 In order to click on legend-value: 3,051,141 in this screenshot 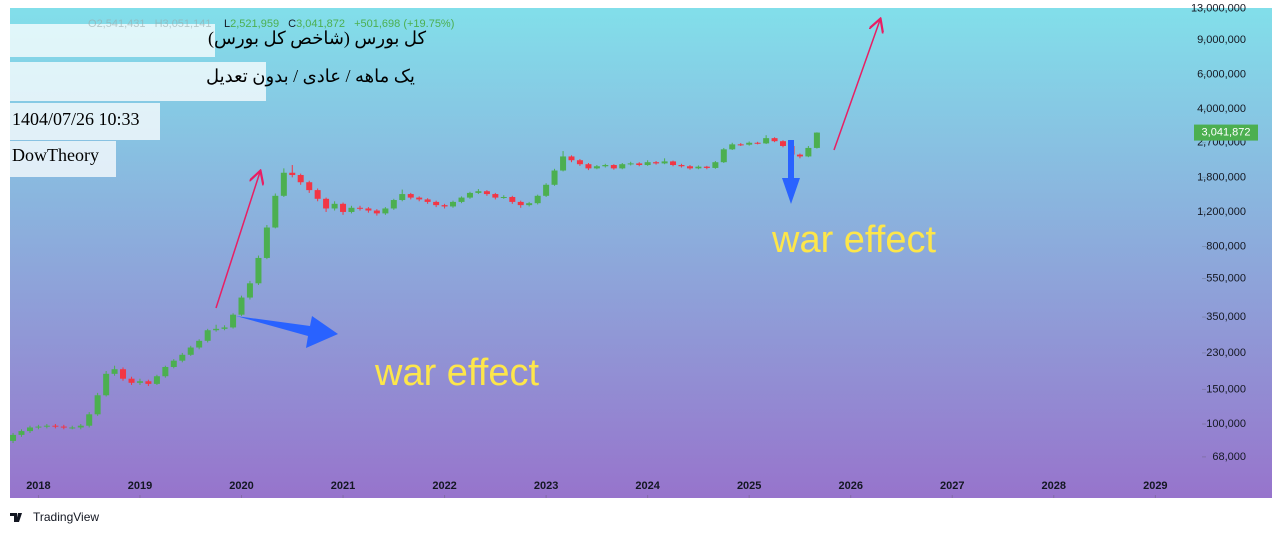, I will do `click(187, 24)`.